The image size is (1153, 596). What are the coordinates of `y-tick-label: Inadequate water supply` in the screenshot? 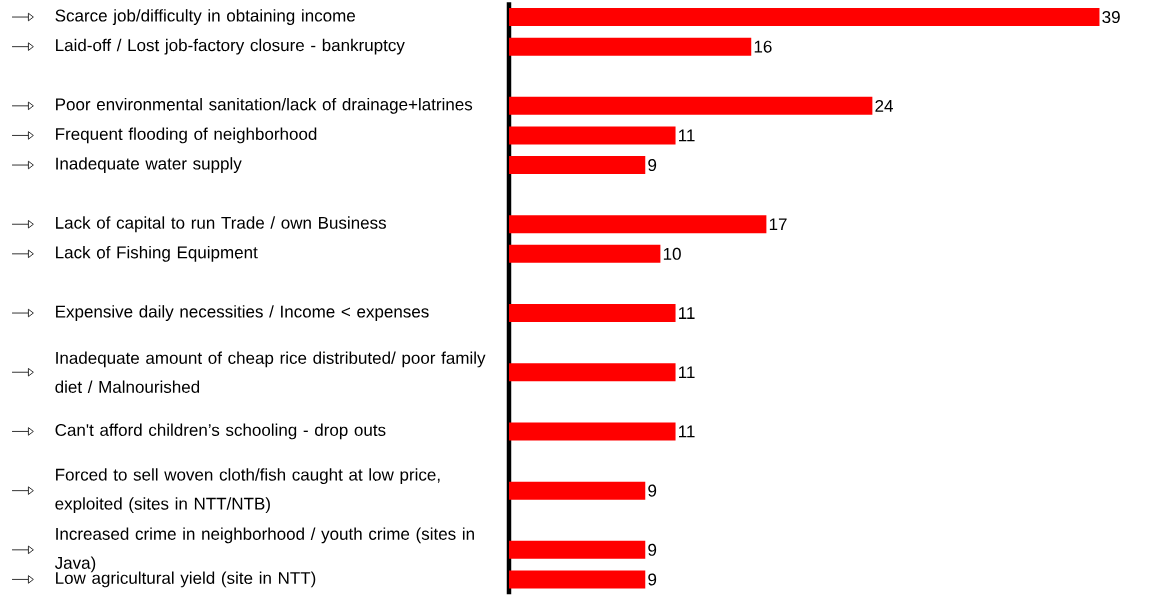 It's located at (149, 164).